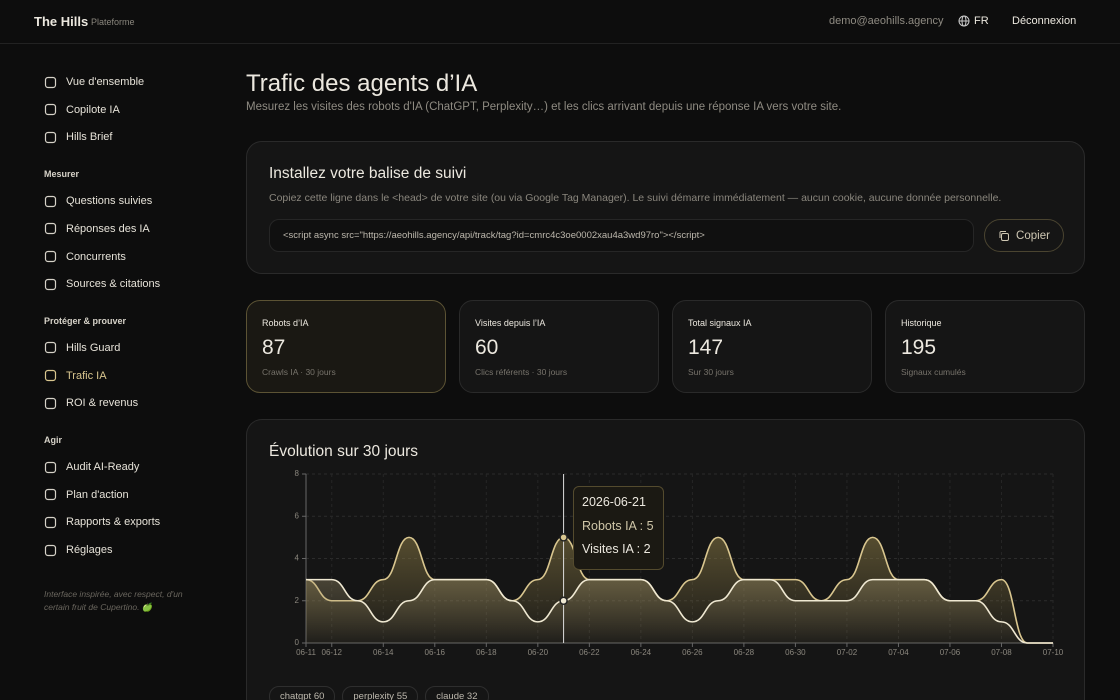  What do you see at coordinates (435, 652) in the screenshot?
I see `x-tick-label: 06-16` at bounding box center [435, 652].